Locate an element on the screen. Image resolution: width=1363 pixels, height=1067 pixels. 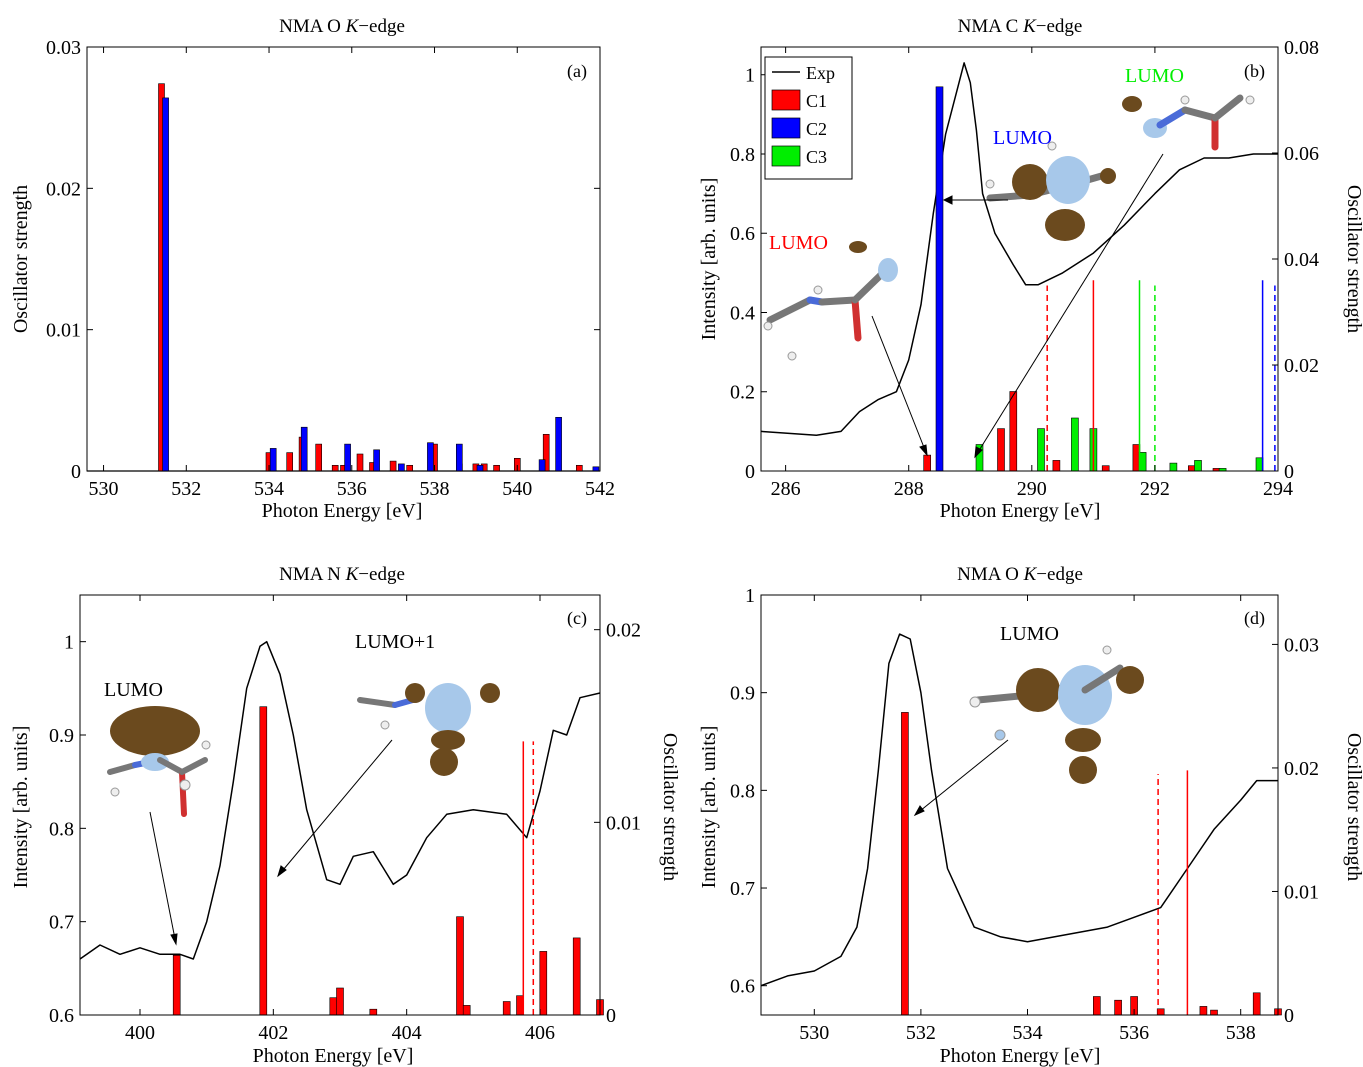
ytick-label-2: 0.8 is located at coordinates (742, 791).